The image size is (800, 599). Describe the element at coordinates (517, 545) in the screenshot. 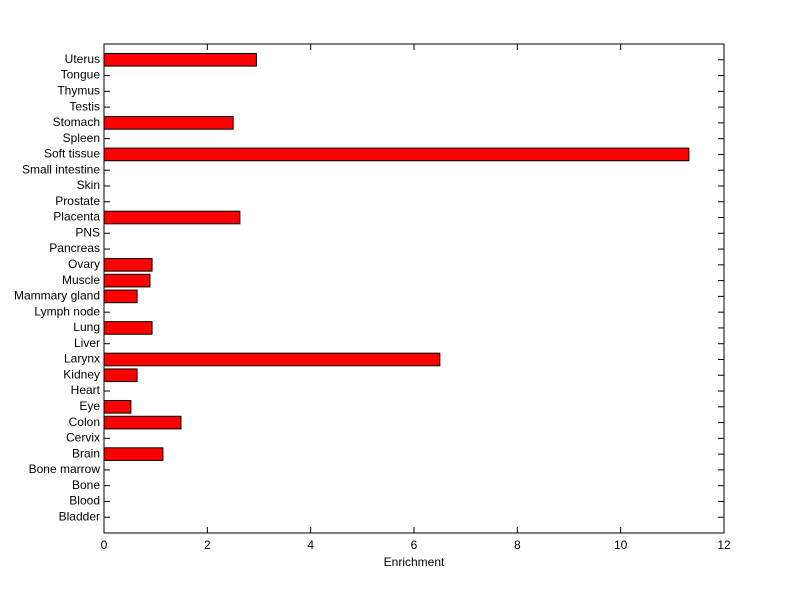

I see `x-tick-label: 8` at that location.